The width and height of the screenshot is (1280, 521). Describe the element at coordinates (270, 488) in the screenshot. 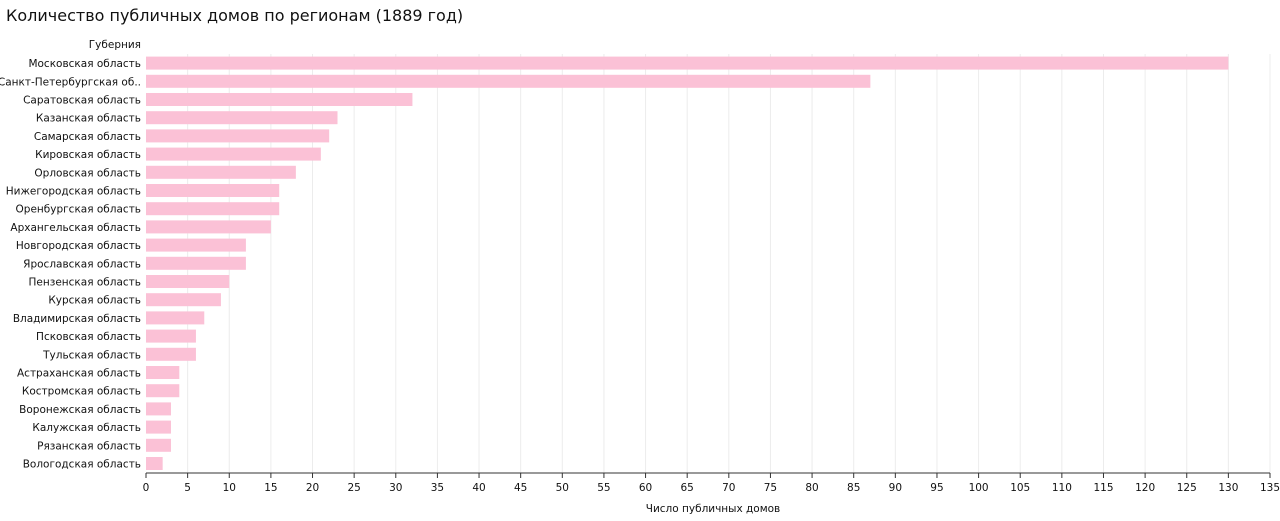

I see `x-tick-label: 15` at that location.